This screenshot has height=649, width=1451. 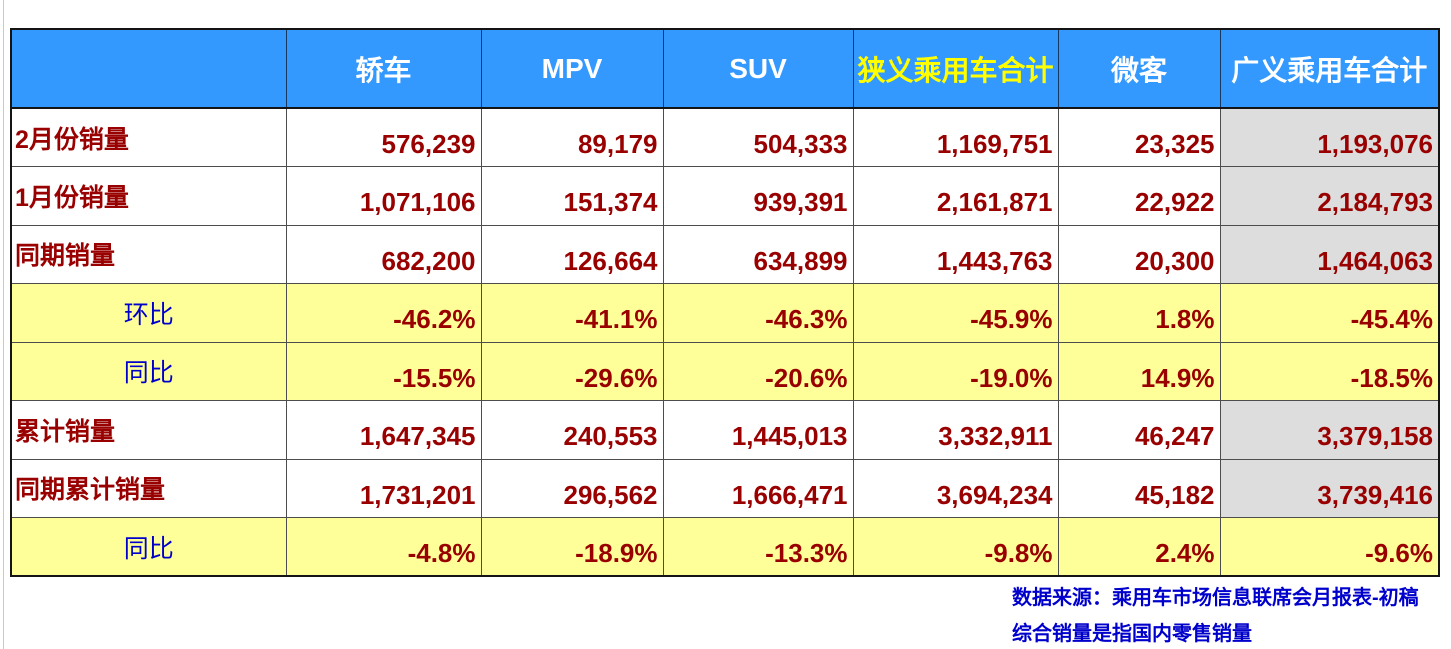 I want to click on value-cell: 634,899, so click(x=758, y=254).